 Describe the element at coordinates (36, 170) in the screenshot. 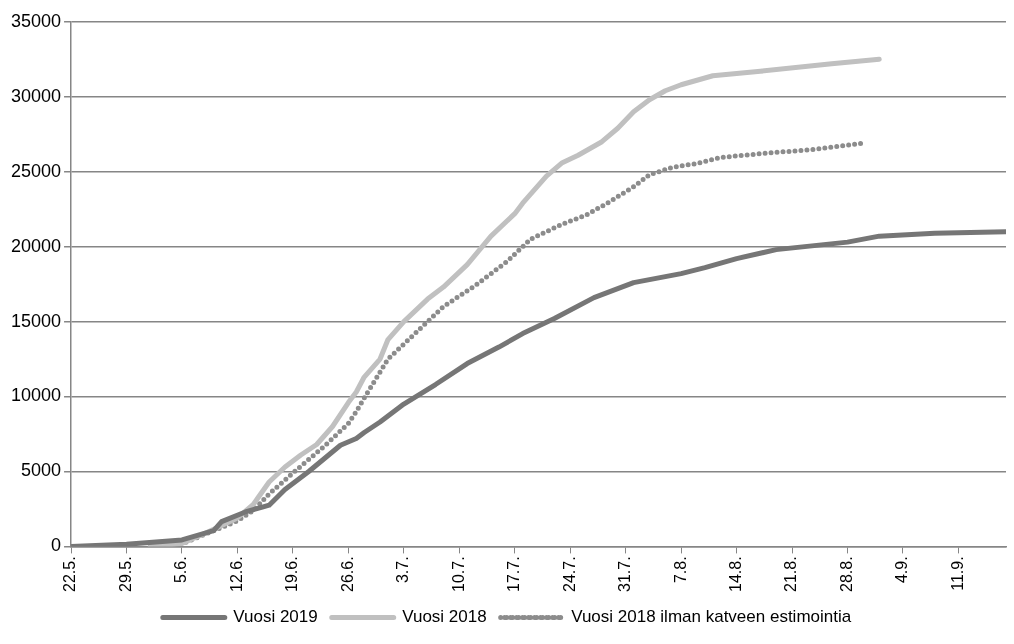

I see `y-tick-label: 25000` at that location.